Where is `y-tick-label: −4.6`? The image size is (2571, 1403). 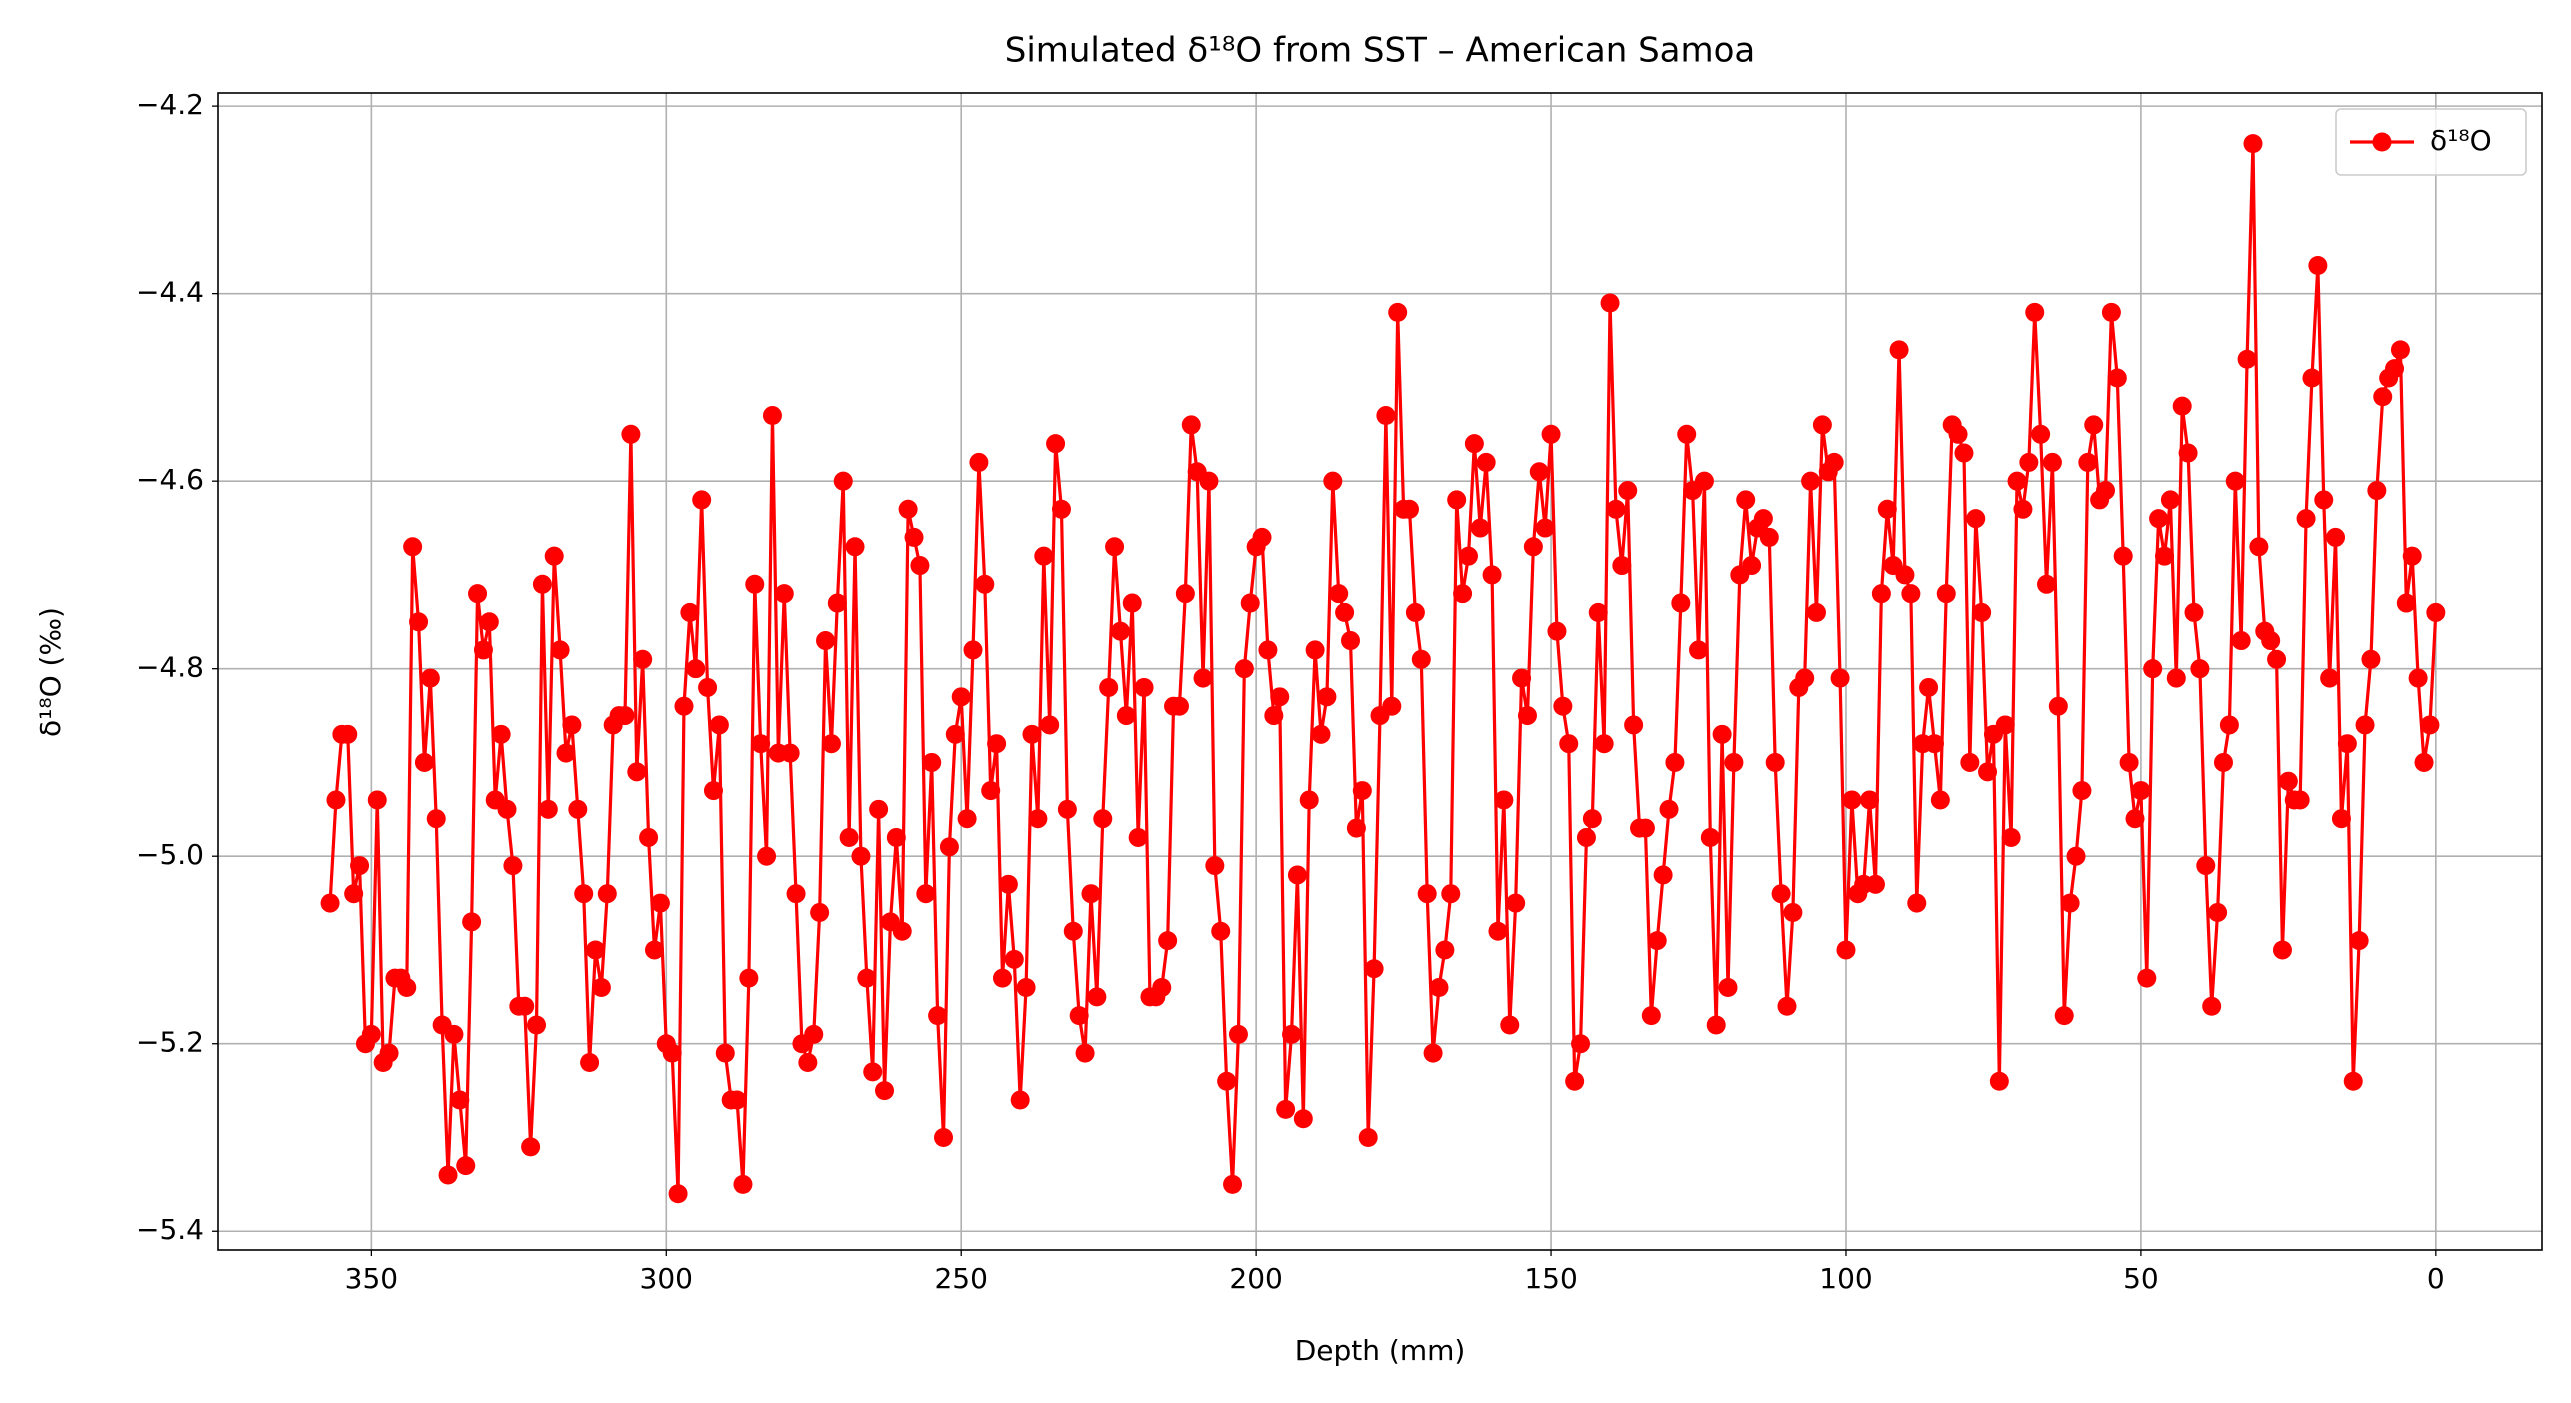 y-tick-label: −4.6 is located at coordinates (170, 479).